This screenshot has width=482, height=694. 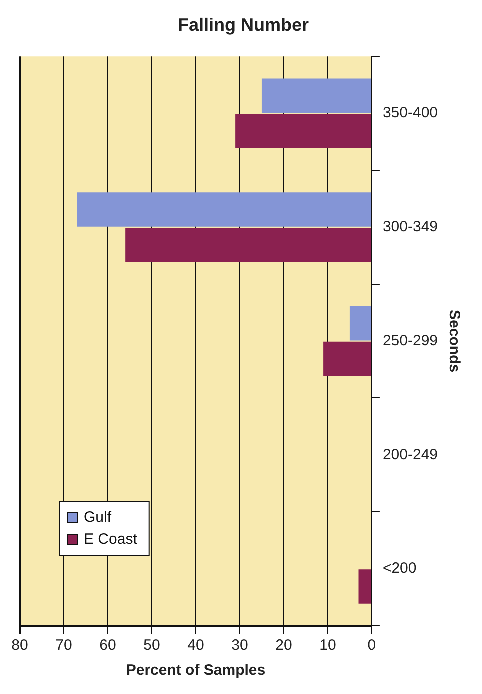 I want to click on x-axis-title: Percent of Samples, so click(x=196, y=671).